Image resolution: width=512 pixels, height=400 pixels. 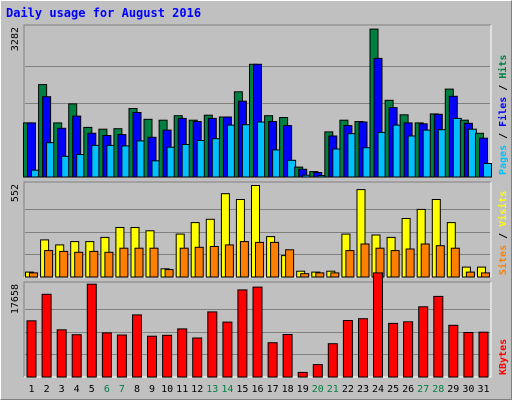 I want to click on legend-label: KBytes, so click(x=503, y=357).